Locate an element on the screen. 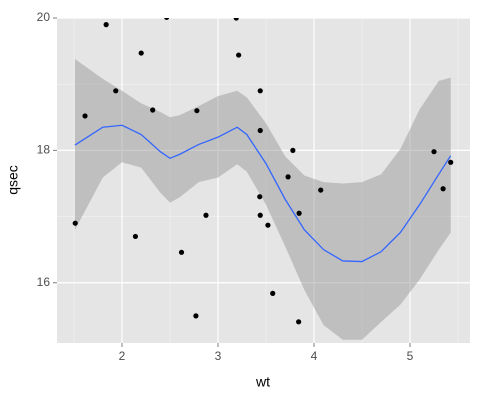 The height and width of the screenshot is (400, 500). y-axis-title: qsec is located at coordinates (13, 180).